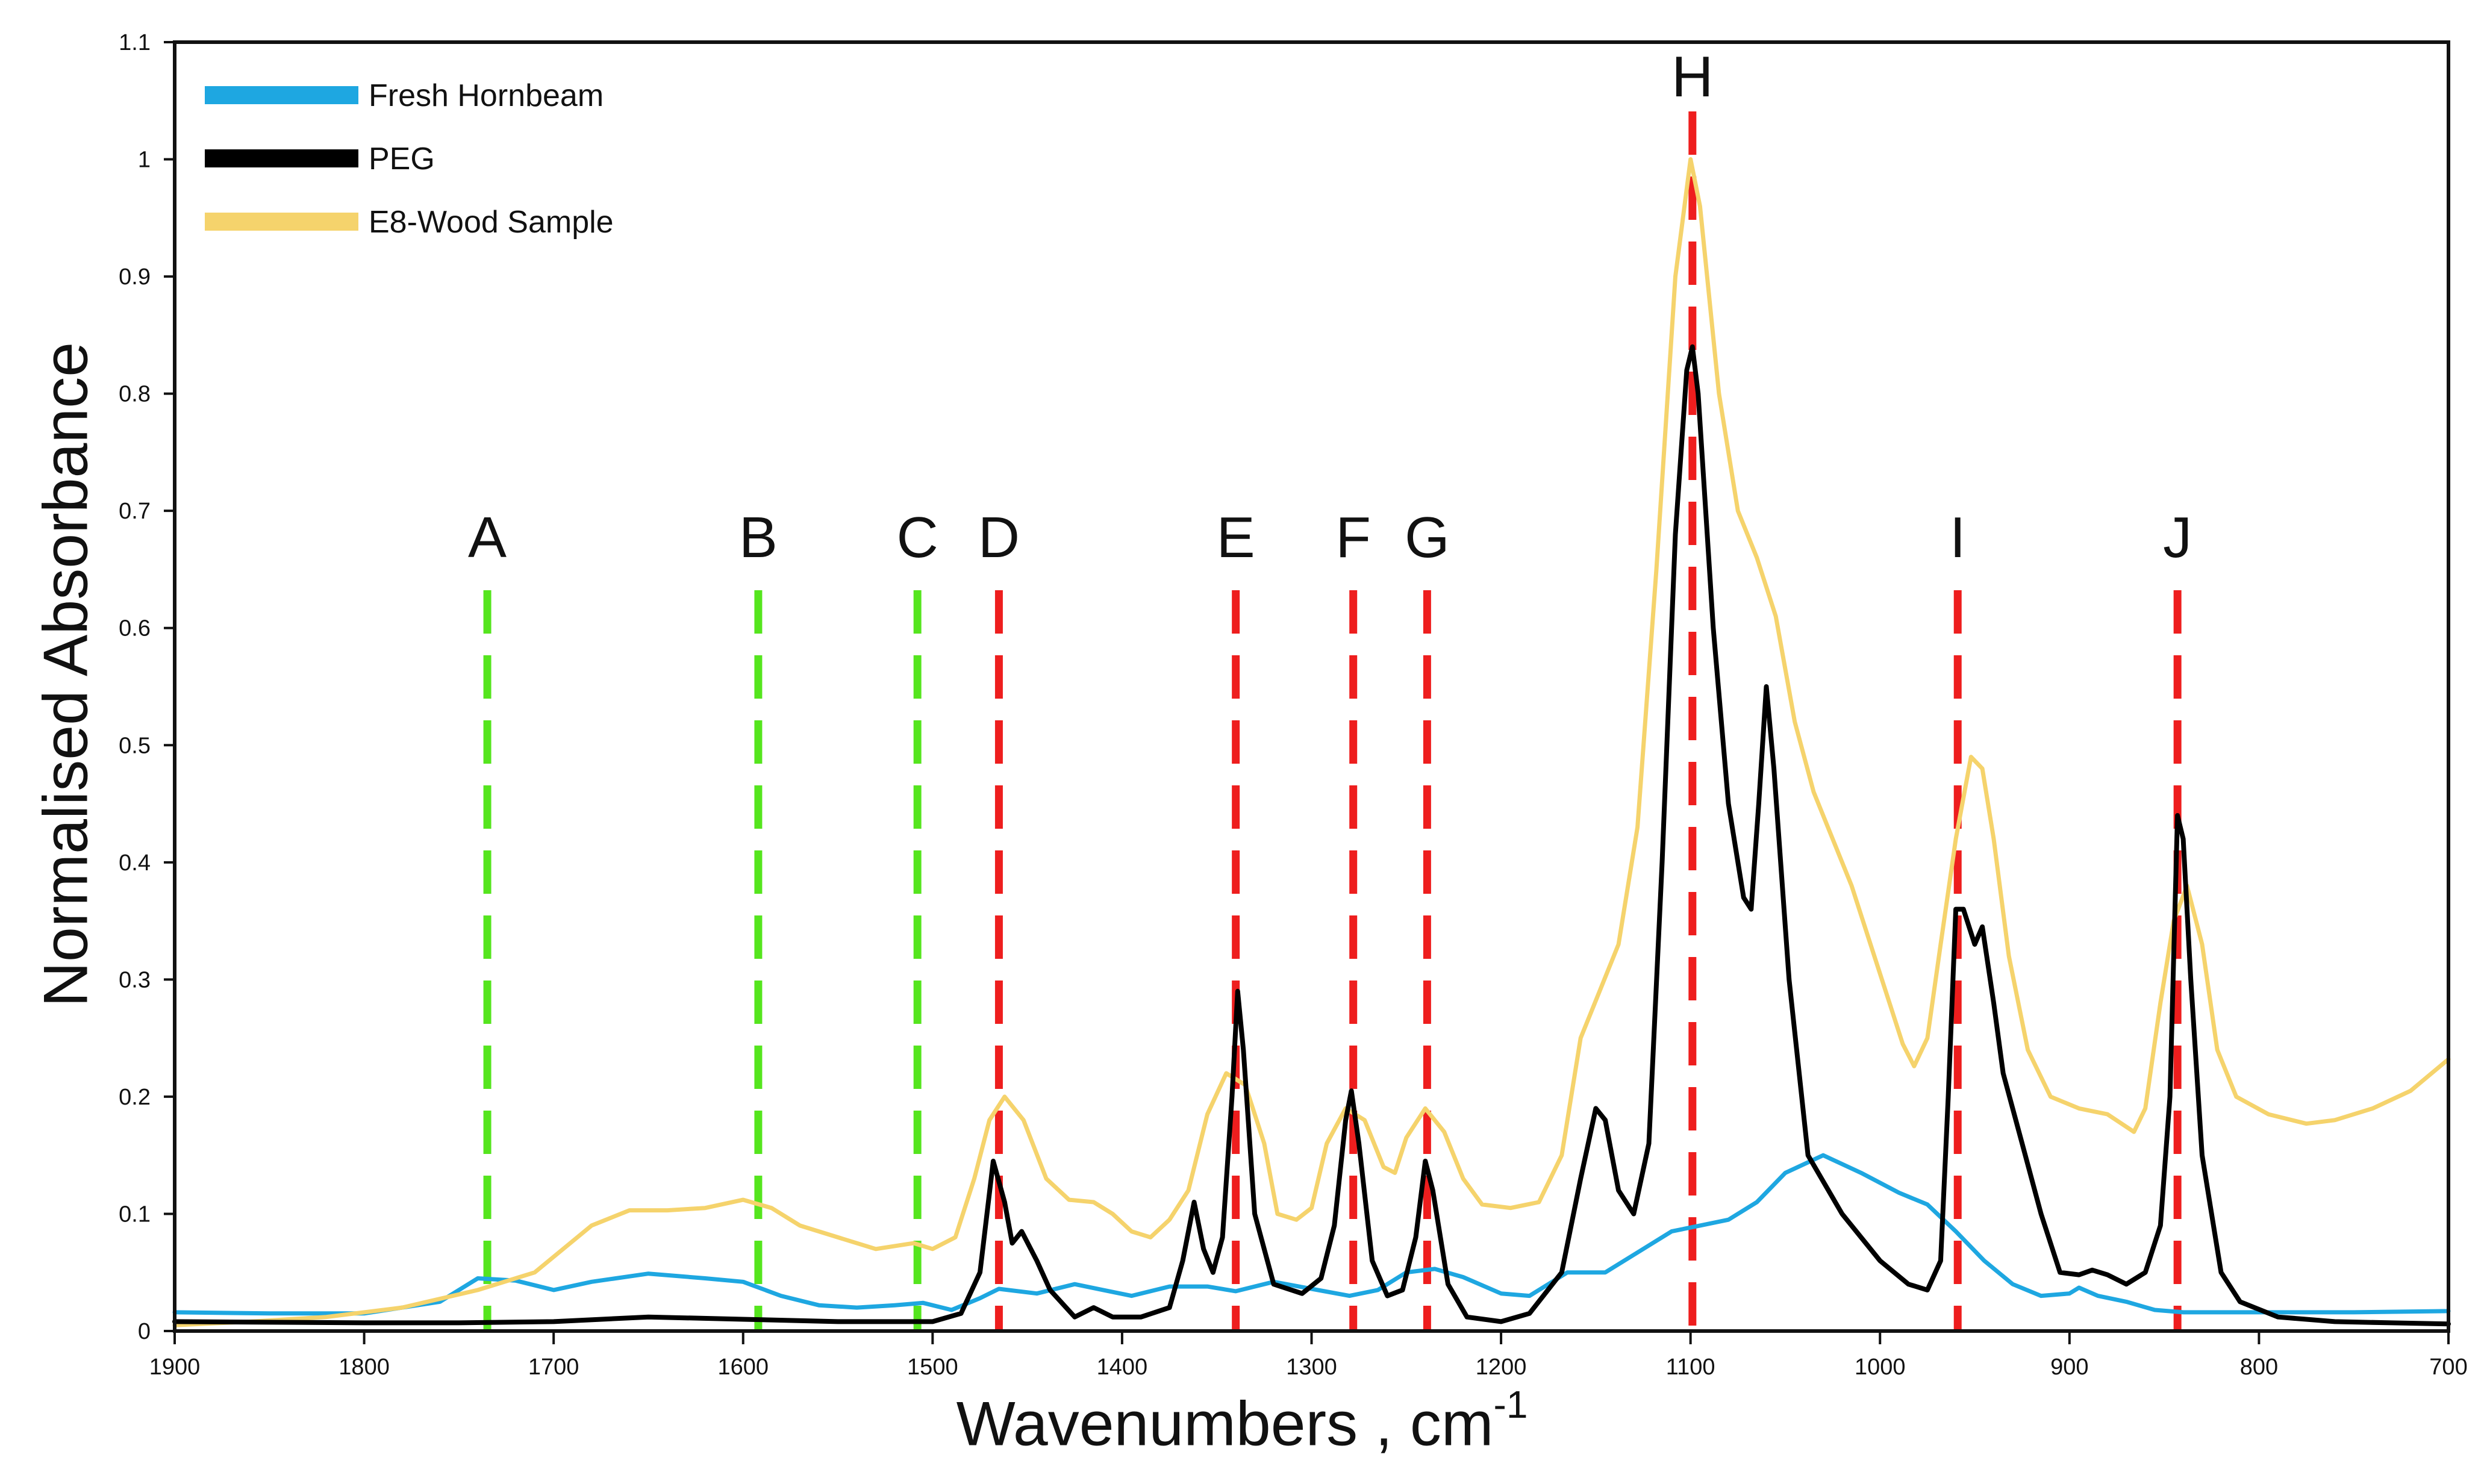 This screenshot has height=1484, width=2484. I want to click on y-tick-label: 0.9, so click(135, 277).